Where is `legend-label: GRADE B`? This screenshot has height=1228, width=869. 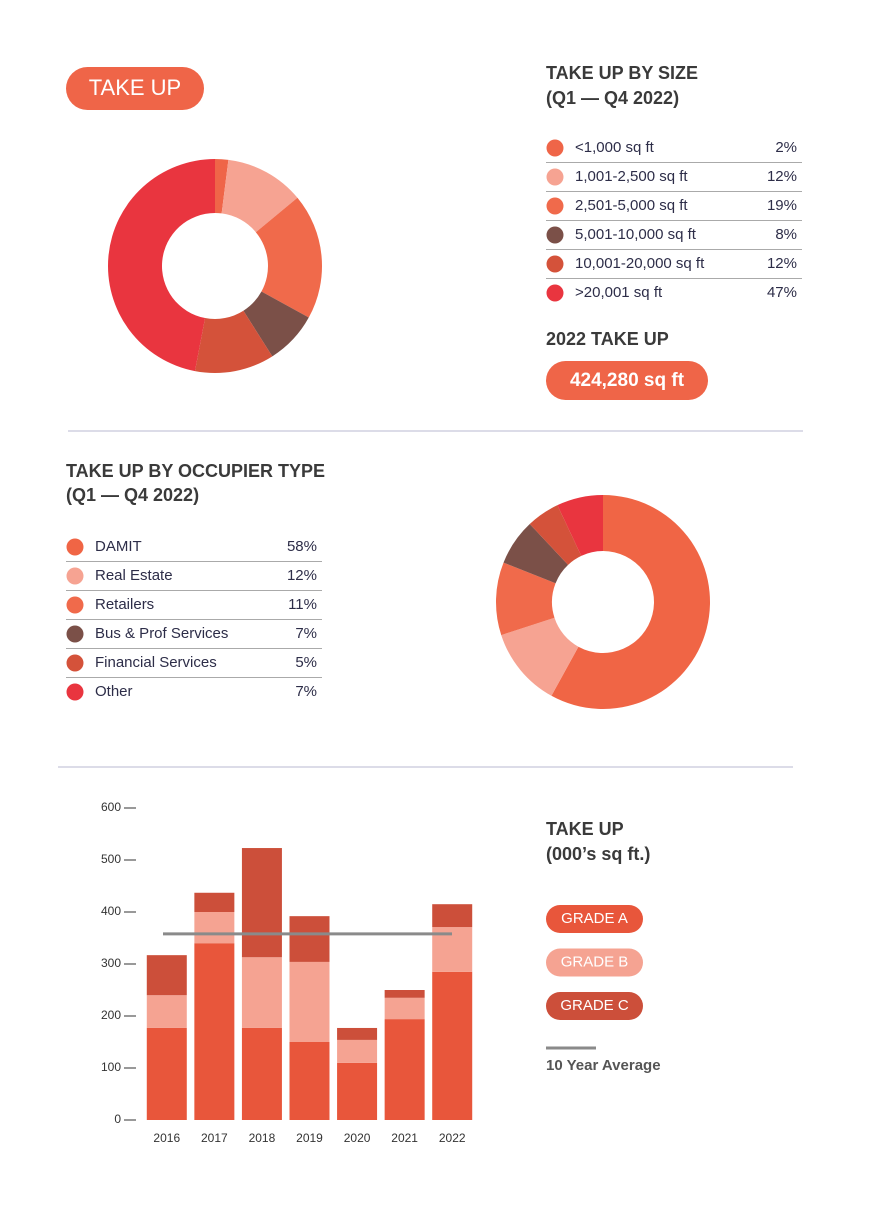 legend-label: GRADE B is located at coordinates (595, 961).